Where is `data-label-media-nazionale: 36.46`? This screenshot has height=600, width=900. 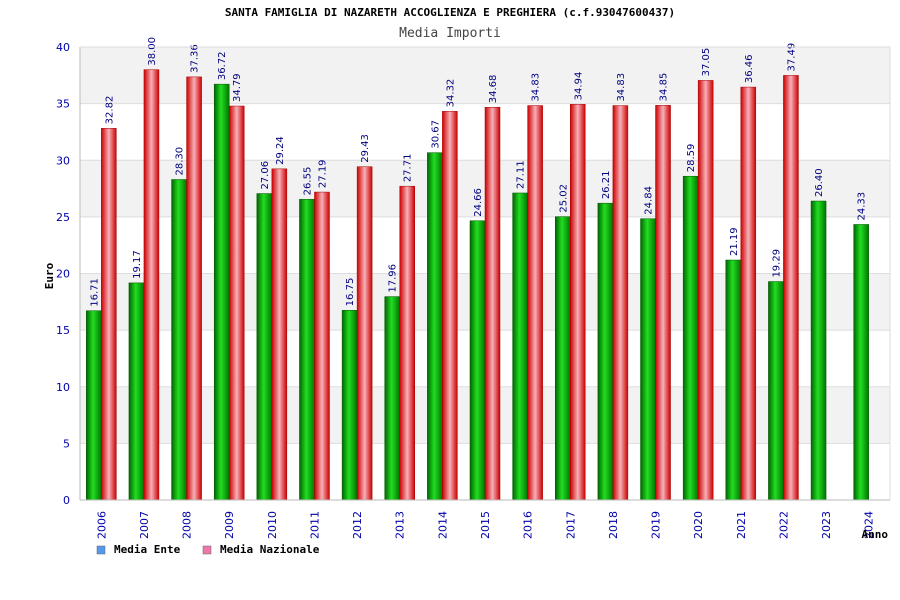 data-label-media-nazionale: 36.46 is located at coordinates (749, 68).